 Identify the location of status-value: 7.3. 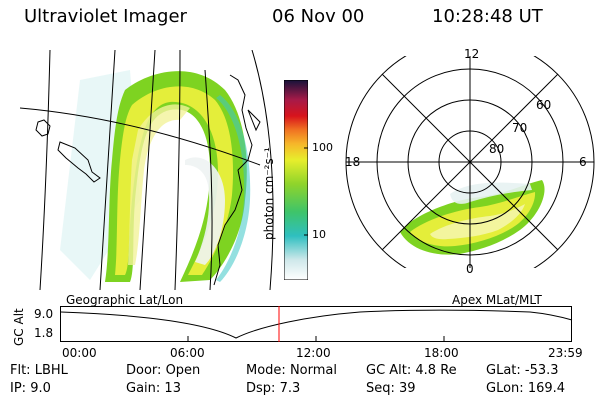
(290, 388).